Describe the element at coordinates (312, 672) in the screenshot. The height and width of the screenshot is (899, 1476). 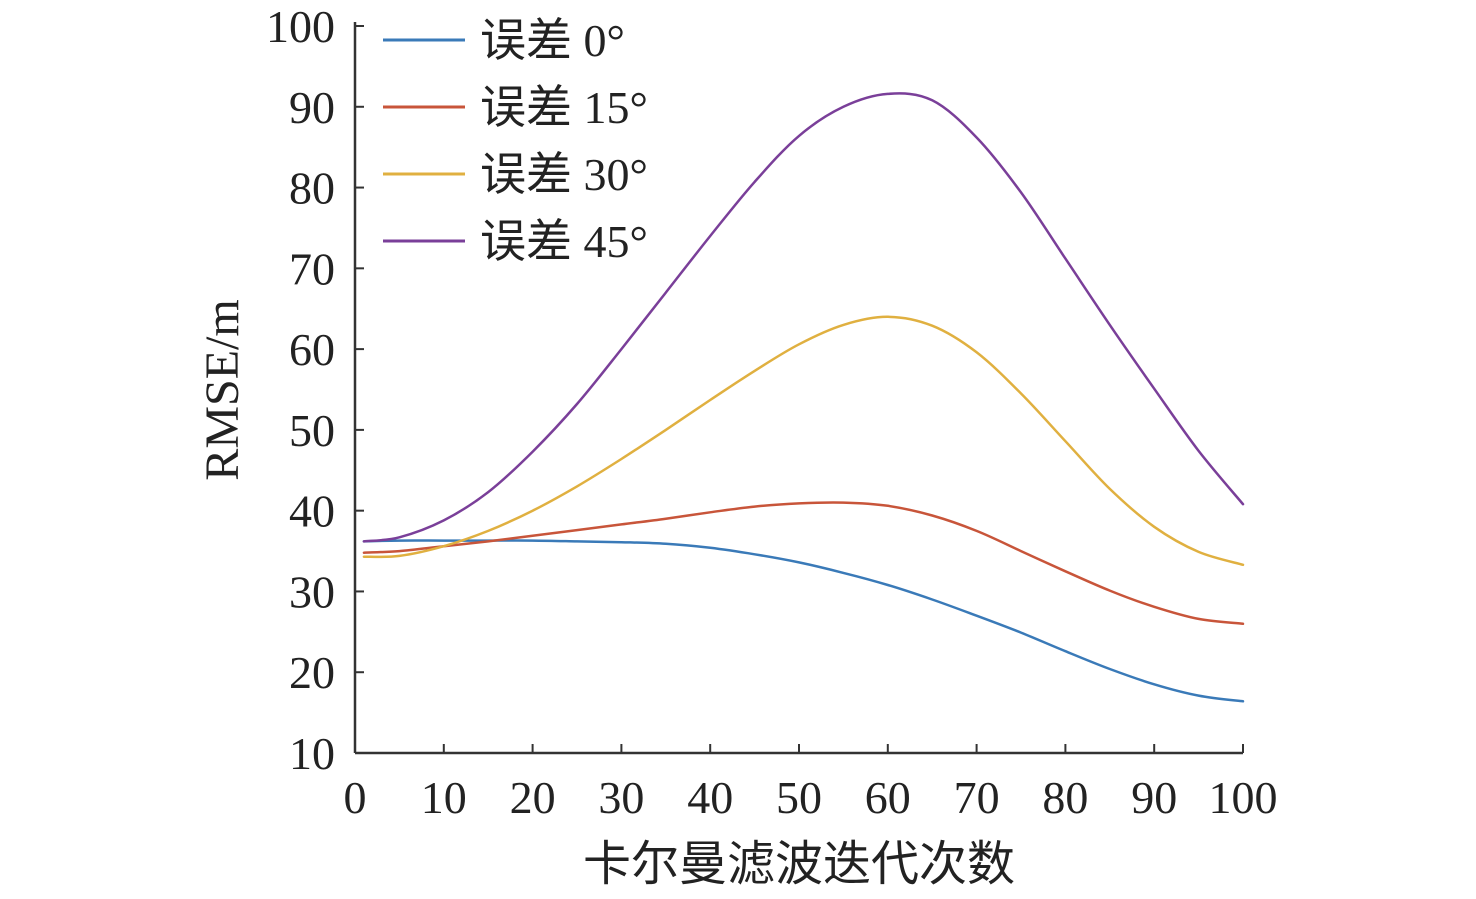
I see `y-tick-label: 20` at that location.